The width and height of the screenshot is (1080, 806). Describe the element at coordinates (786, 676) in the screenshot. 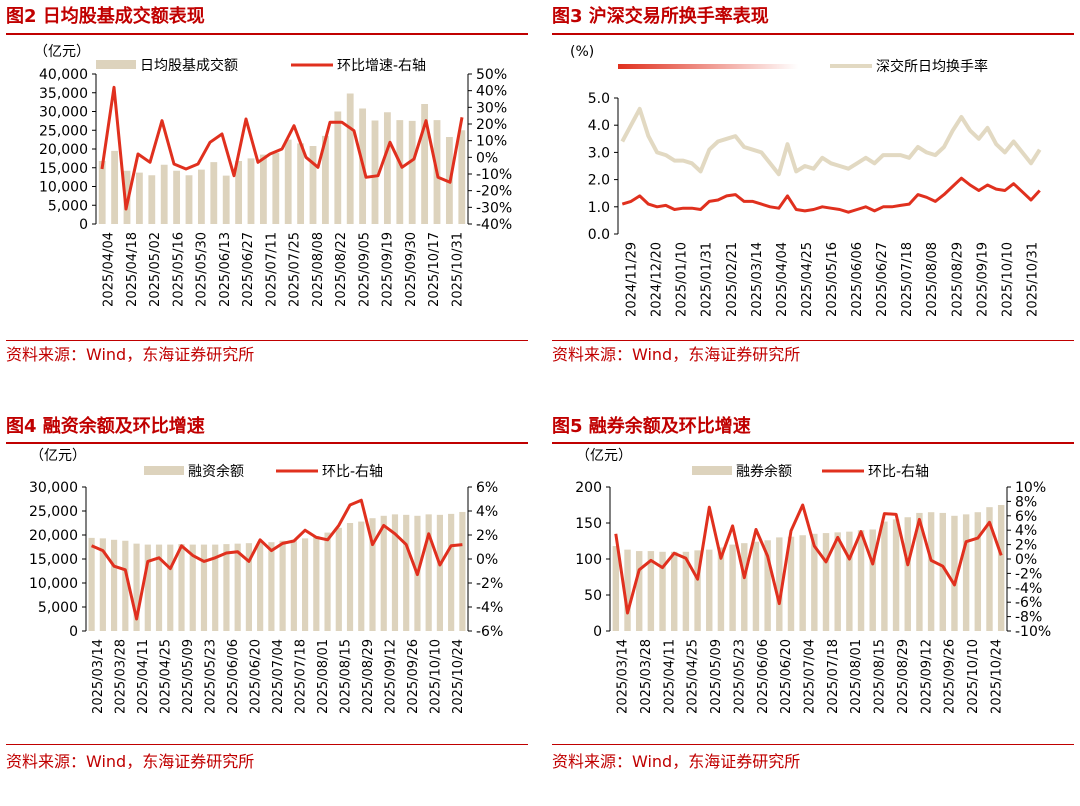

I see `x-axis-tick-label: 2025/06/20` at that location.